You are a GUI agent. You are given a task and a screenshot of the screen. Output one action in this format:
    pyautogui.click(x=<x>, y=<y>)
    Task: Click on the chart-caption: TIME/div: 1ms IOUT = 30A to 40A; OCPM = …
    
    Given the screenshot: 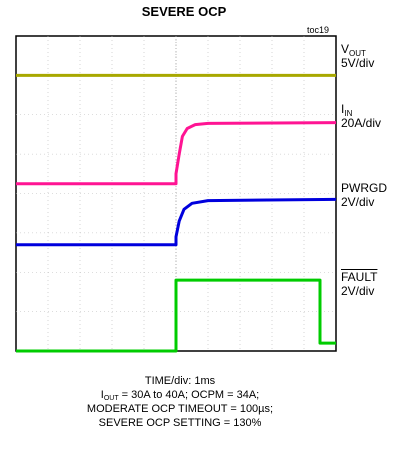 What is the action you would take?
    pyautogui.click(x=180, y=402)
    